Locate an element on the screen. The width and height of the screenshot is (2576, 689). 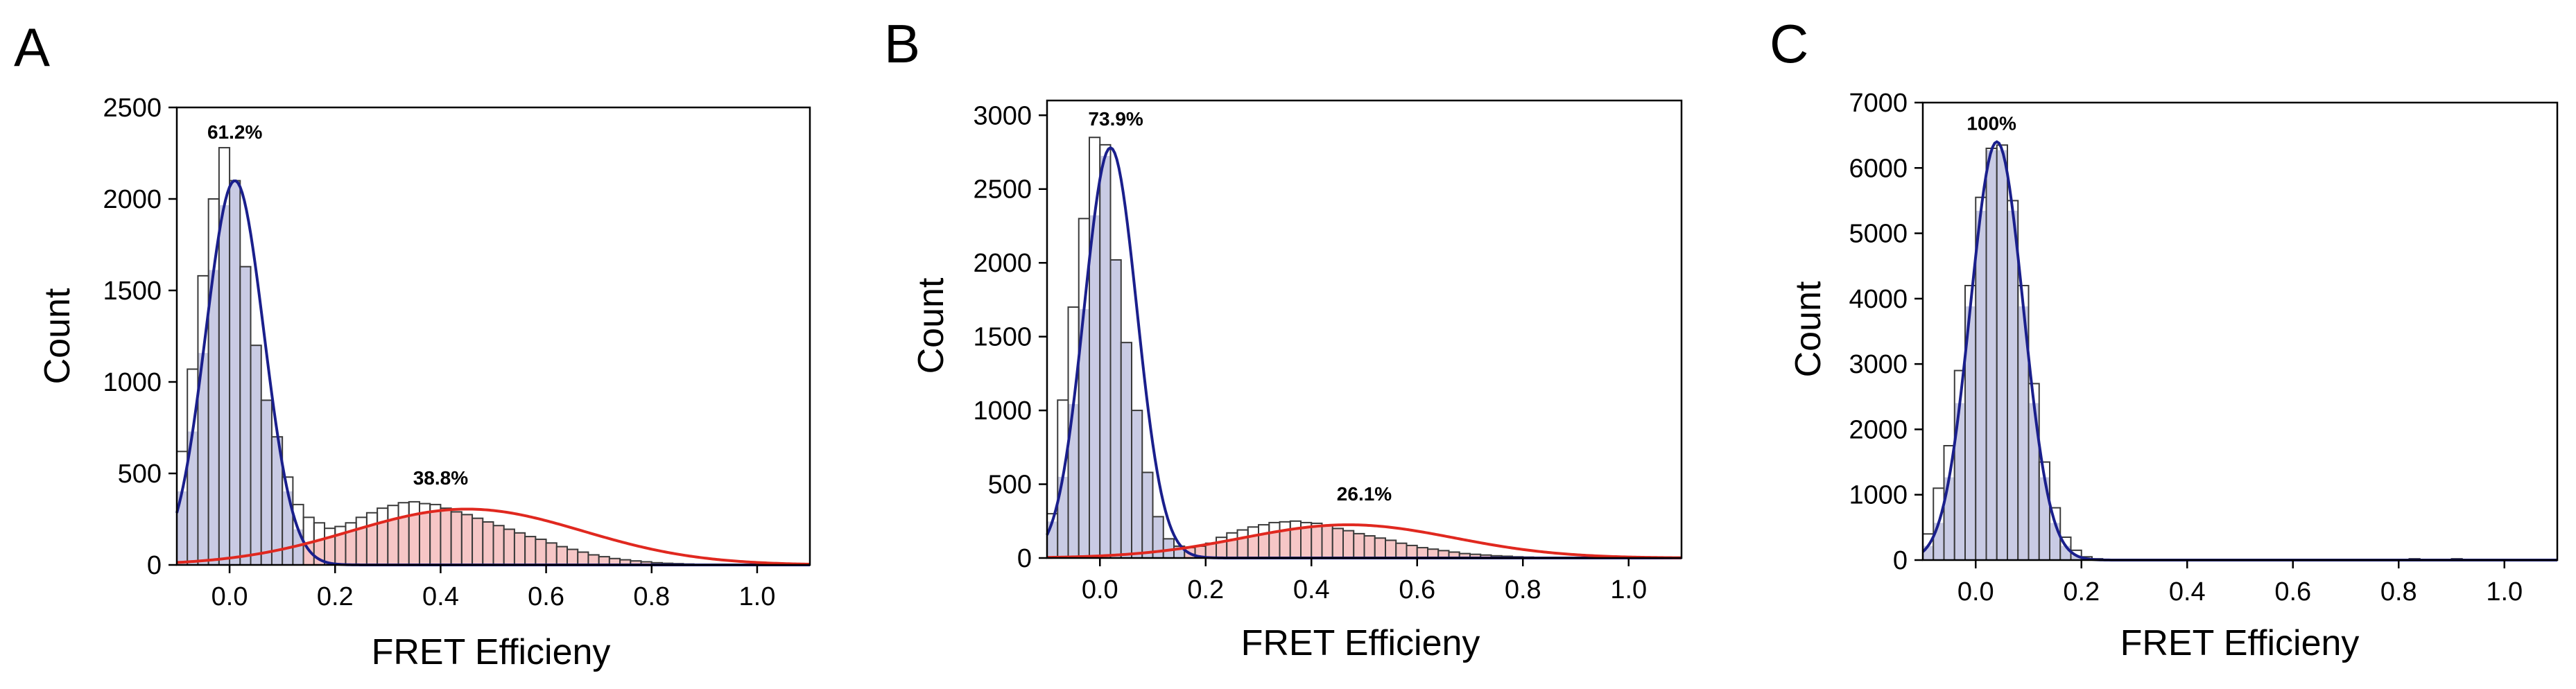
y-axis-title-c: Count is located at coordinates (1808, 329).